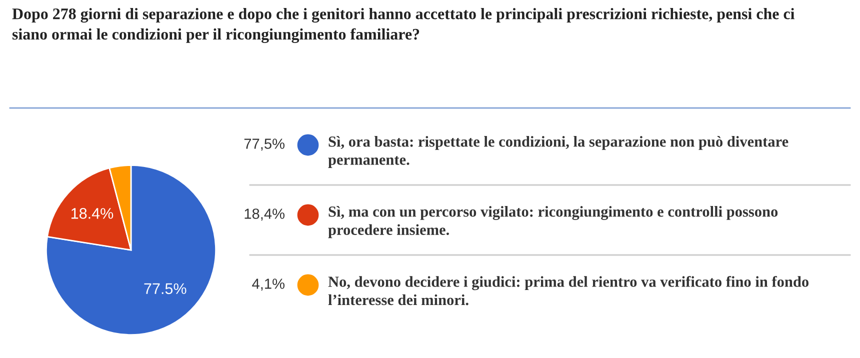 Image resolution: width=860 pixels, height=358 pixels. Describe the element at coordinates (131, 250) in the screenshot. I see `pie-slice` at that location.